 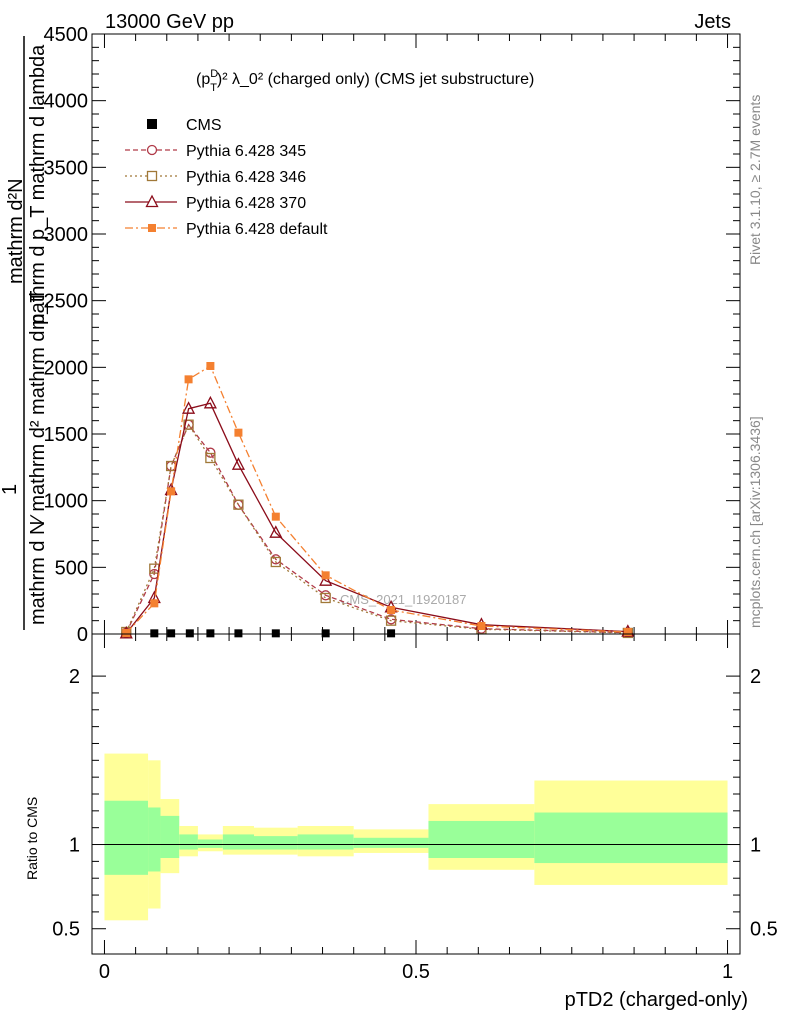 I want to click on y-tick-label: 0, so click(x=82, y=635).